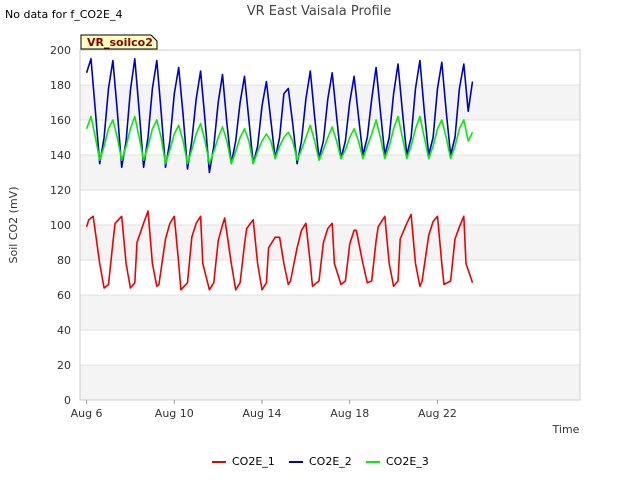 The width and height of the screenshot is (640, 480). What do you see at coordinates (60, 155) in the screenshot?
I see `y-tick-label: 140` at bounding box center [60, 155].